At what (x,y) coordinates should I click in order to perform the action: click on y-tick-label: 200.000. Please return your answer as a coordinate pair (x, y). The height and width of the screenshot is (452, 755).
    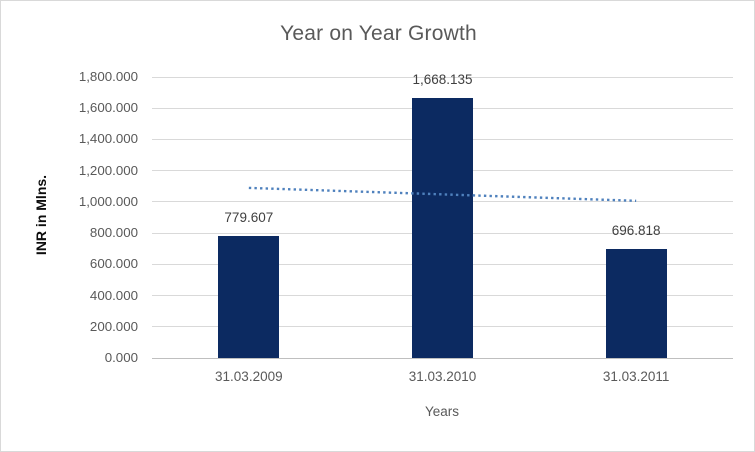
    Looking at the image, I should click on (113, 326).